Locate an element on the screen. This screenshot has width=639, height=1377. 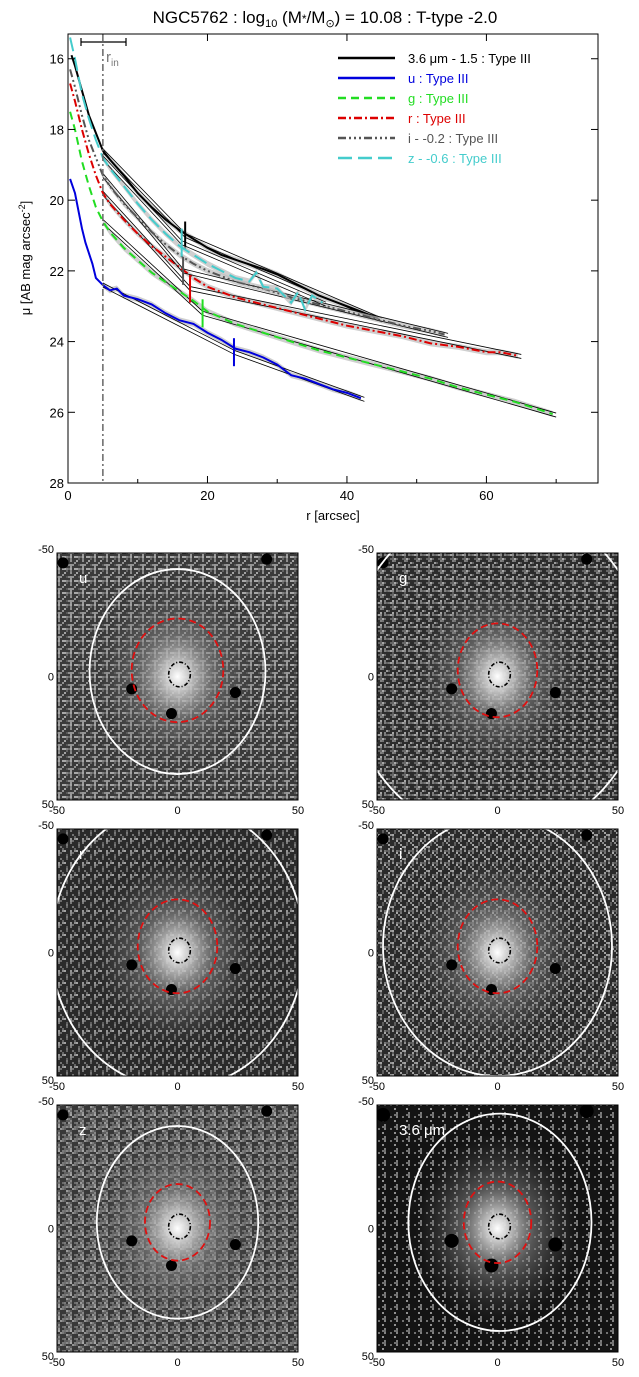
legend-entry: u : Type III is located at coordinates (438, 78).